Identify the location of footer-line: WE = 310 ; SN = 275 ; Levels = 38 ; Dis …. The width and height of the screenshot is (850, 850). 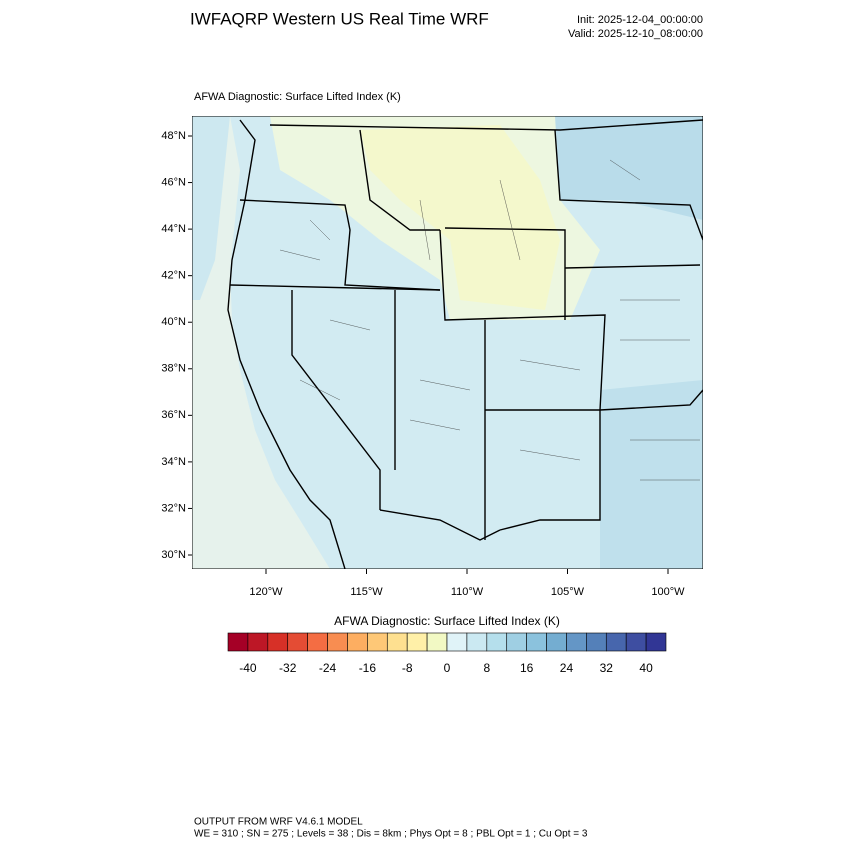
(391, 834).